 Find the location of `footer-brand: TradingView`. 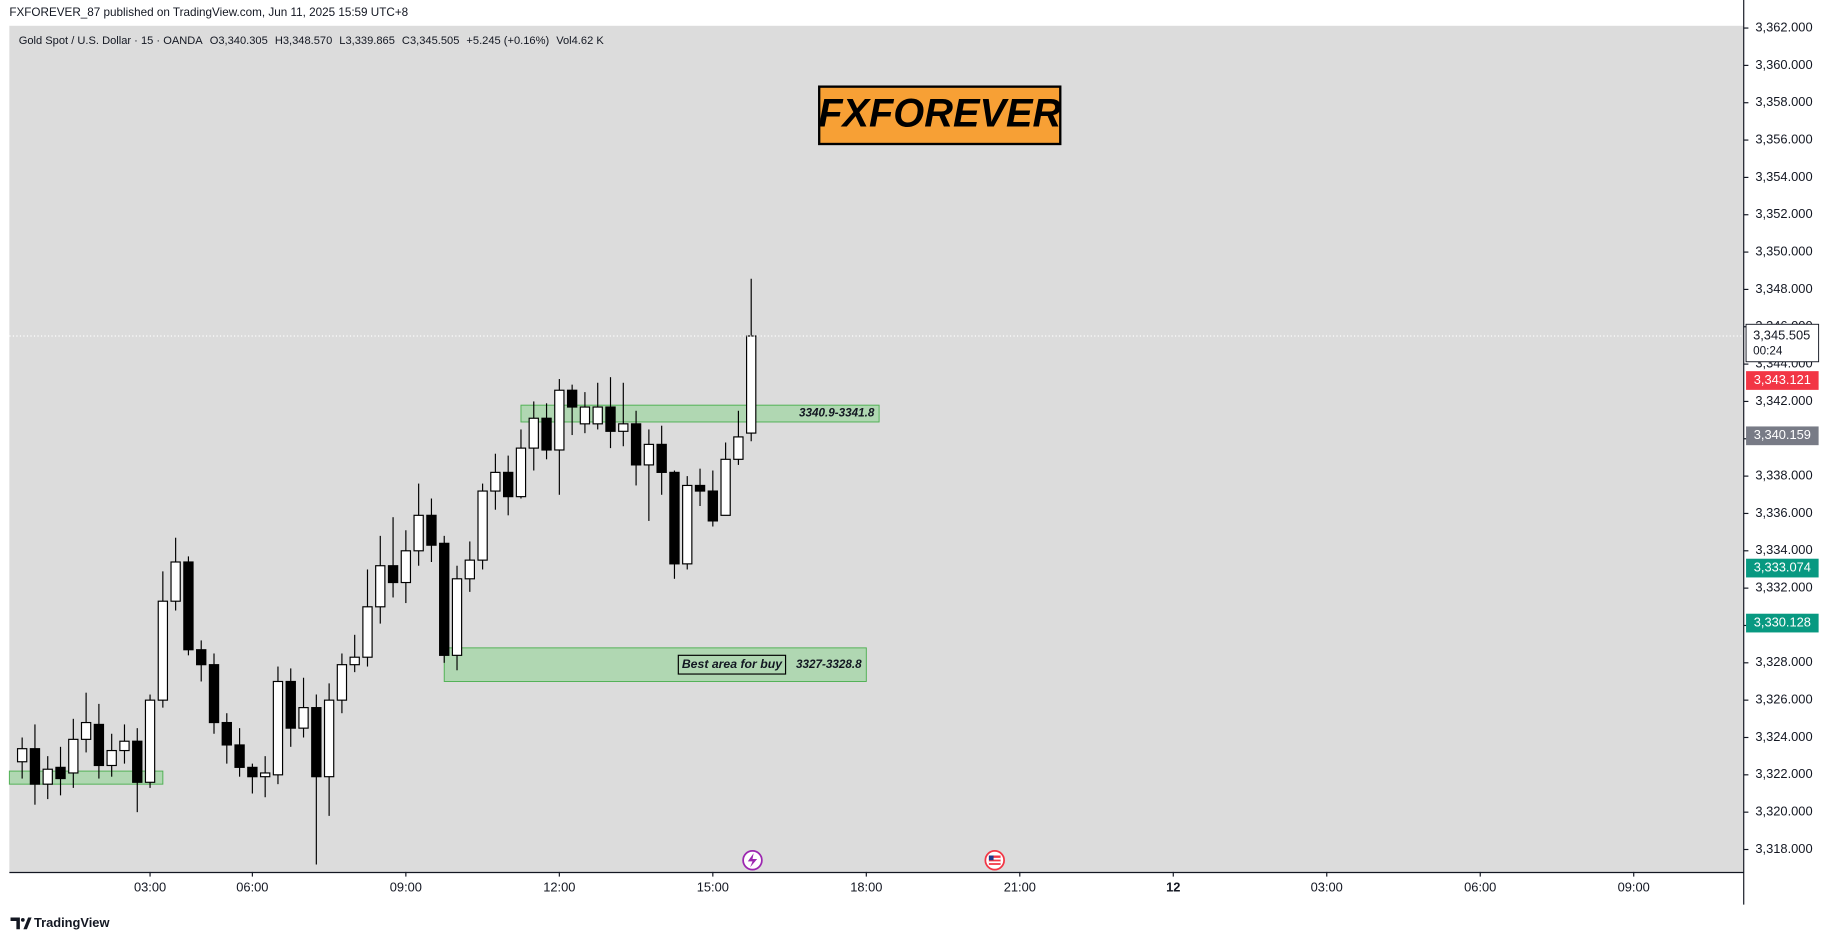

footer-brand: TradingView is located at coordinates (72, 922).